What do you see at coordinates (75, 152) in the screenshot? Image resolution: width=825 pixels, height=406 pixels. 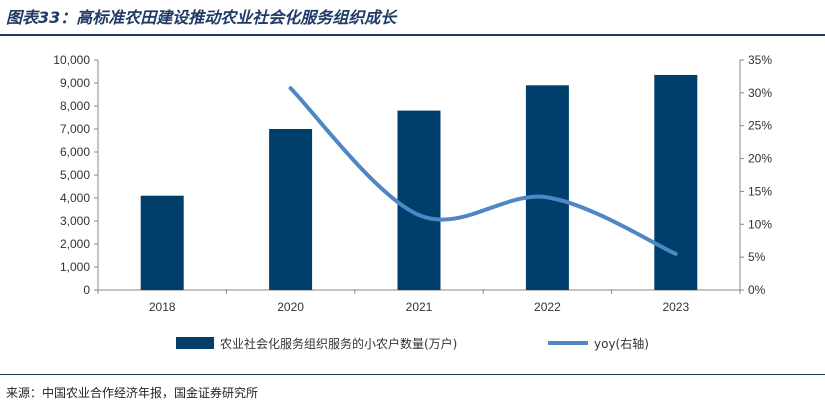 I see `left-tick-label: 6,000` at bounding box center [75, 152].